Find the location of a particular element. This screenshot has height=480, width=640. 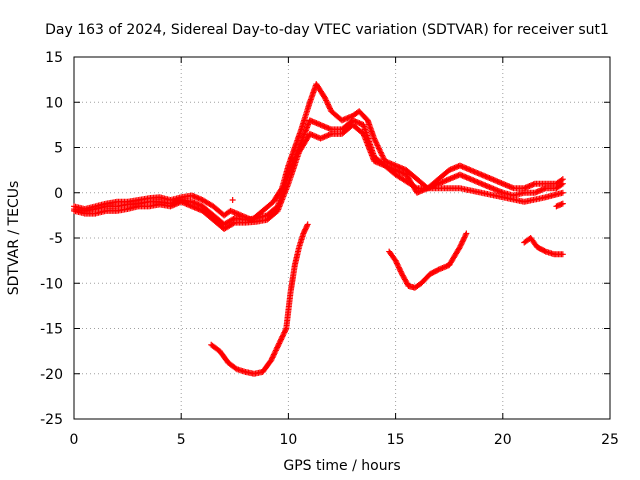

x-tick-labels: 0 5 10 15 20 25 is located at coordinates (344, 440).